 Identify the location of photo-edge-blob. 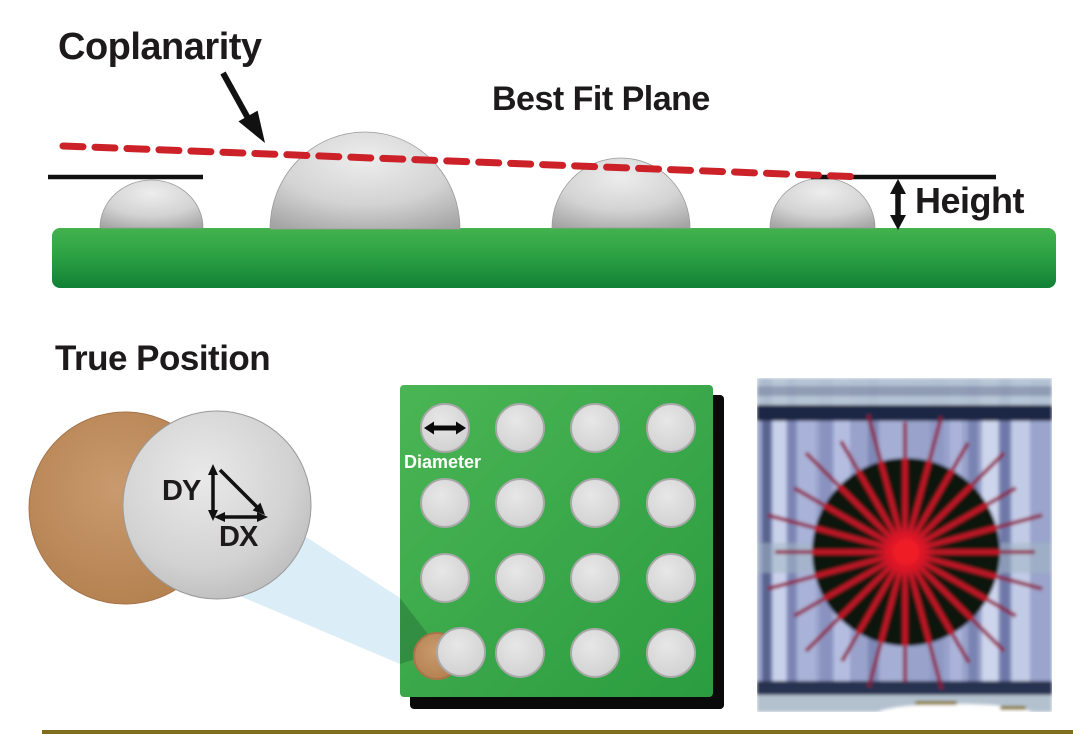
(955, 708).